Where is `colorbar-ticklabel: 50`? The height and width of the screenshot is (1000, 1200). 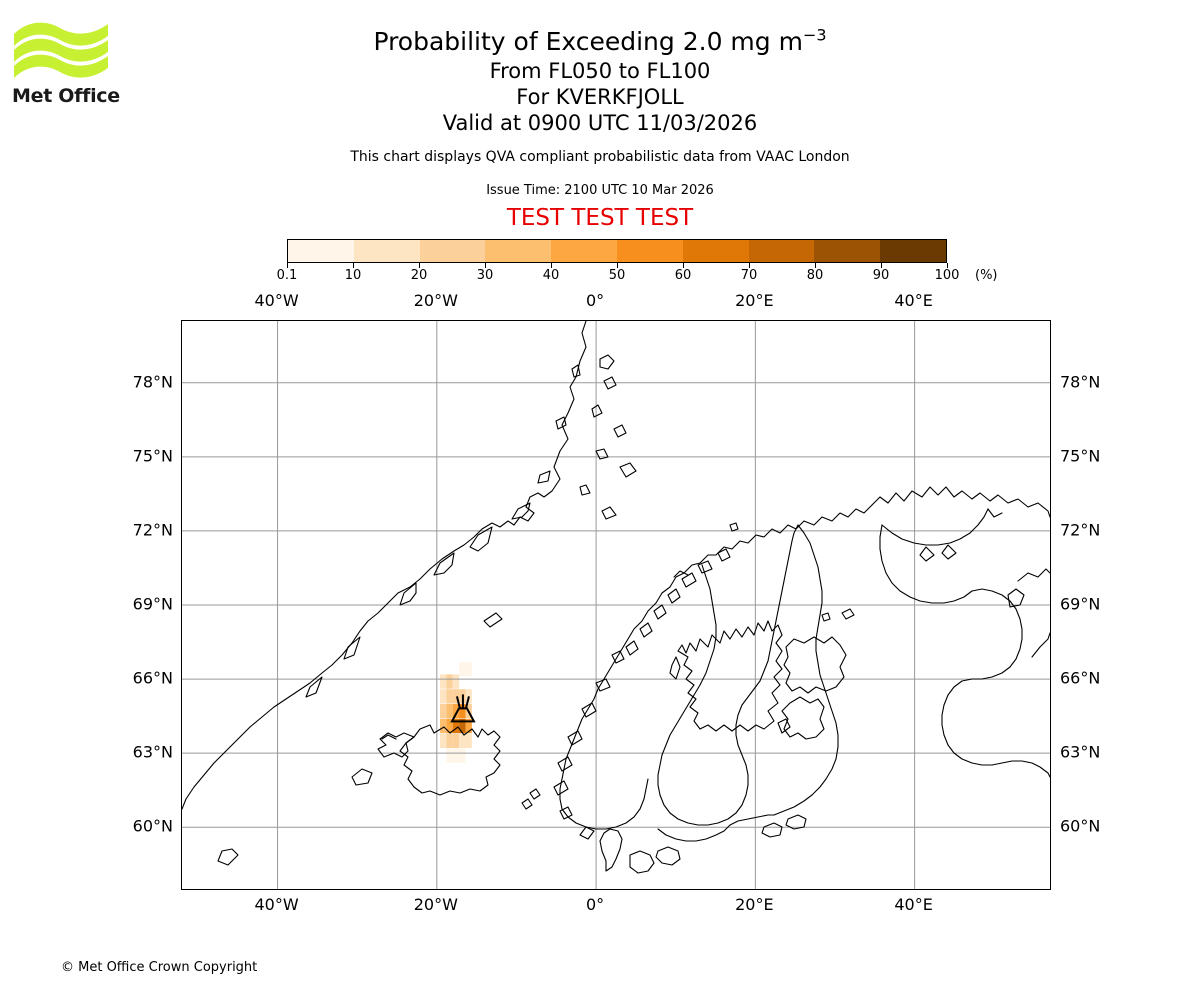
colorbar-ticklabel: 50 is located at coordinates (617, 275).